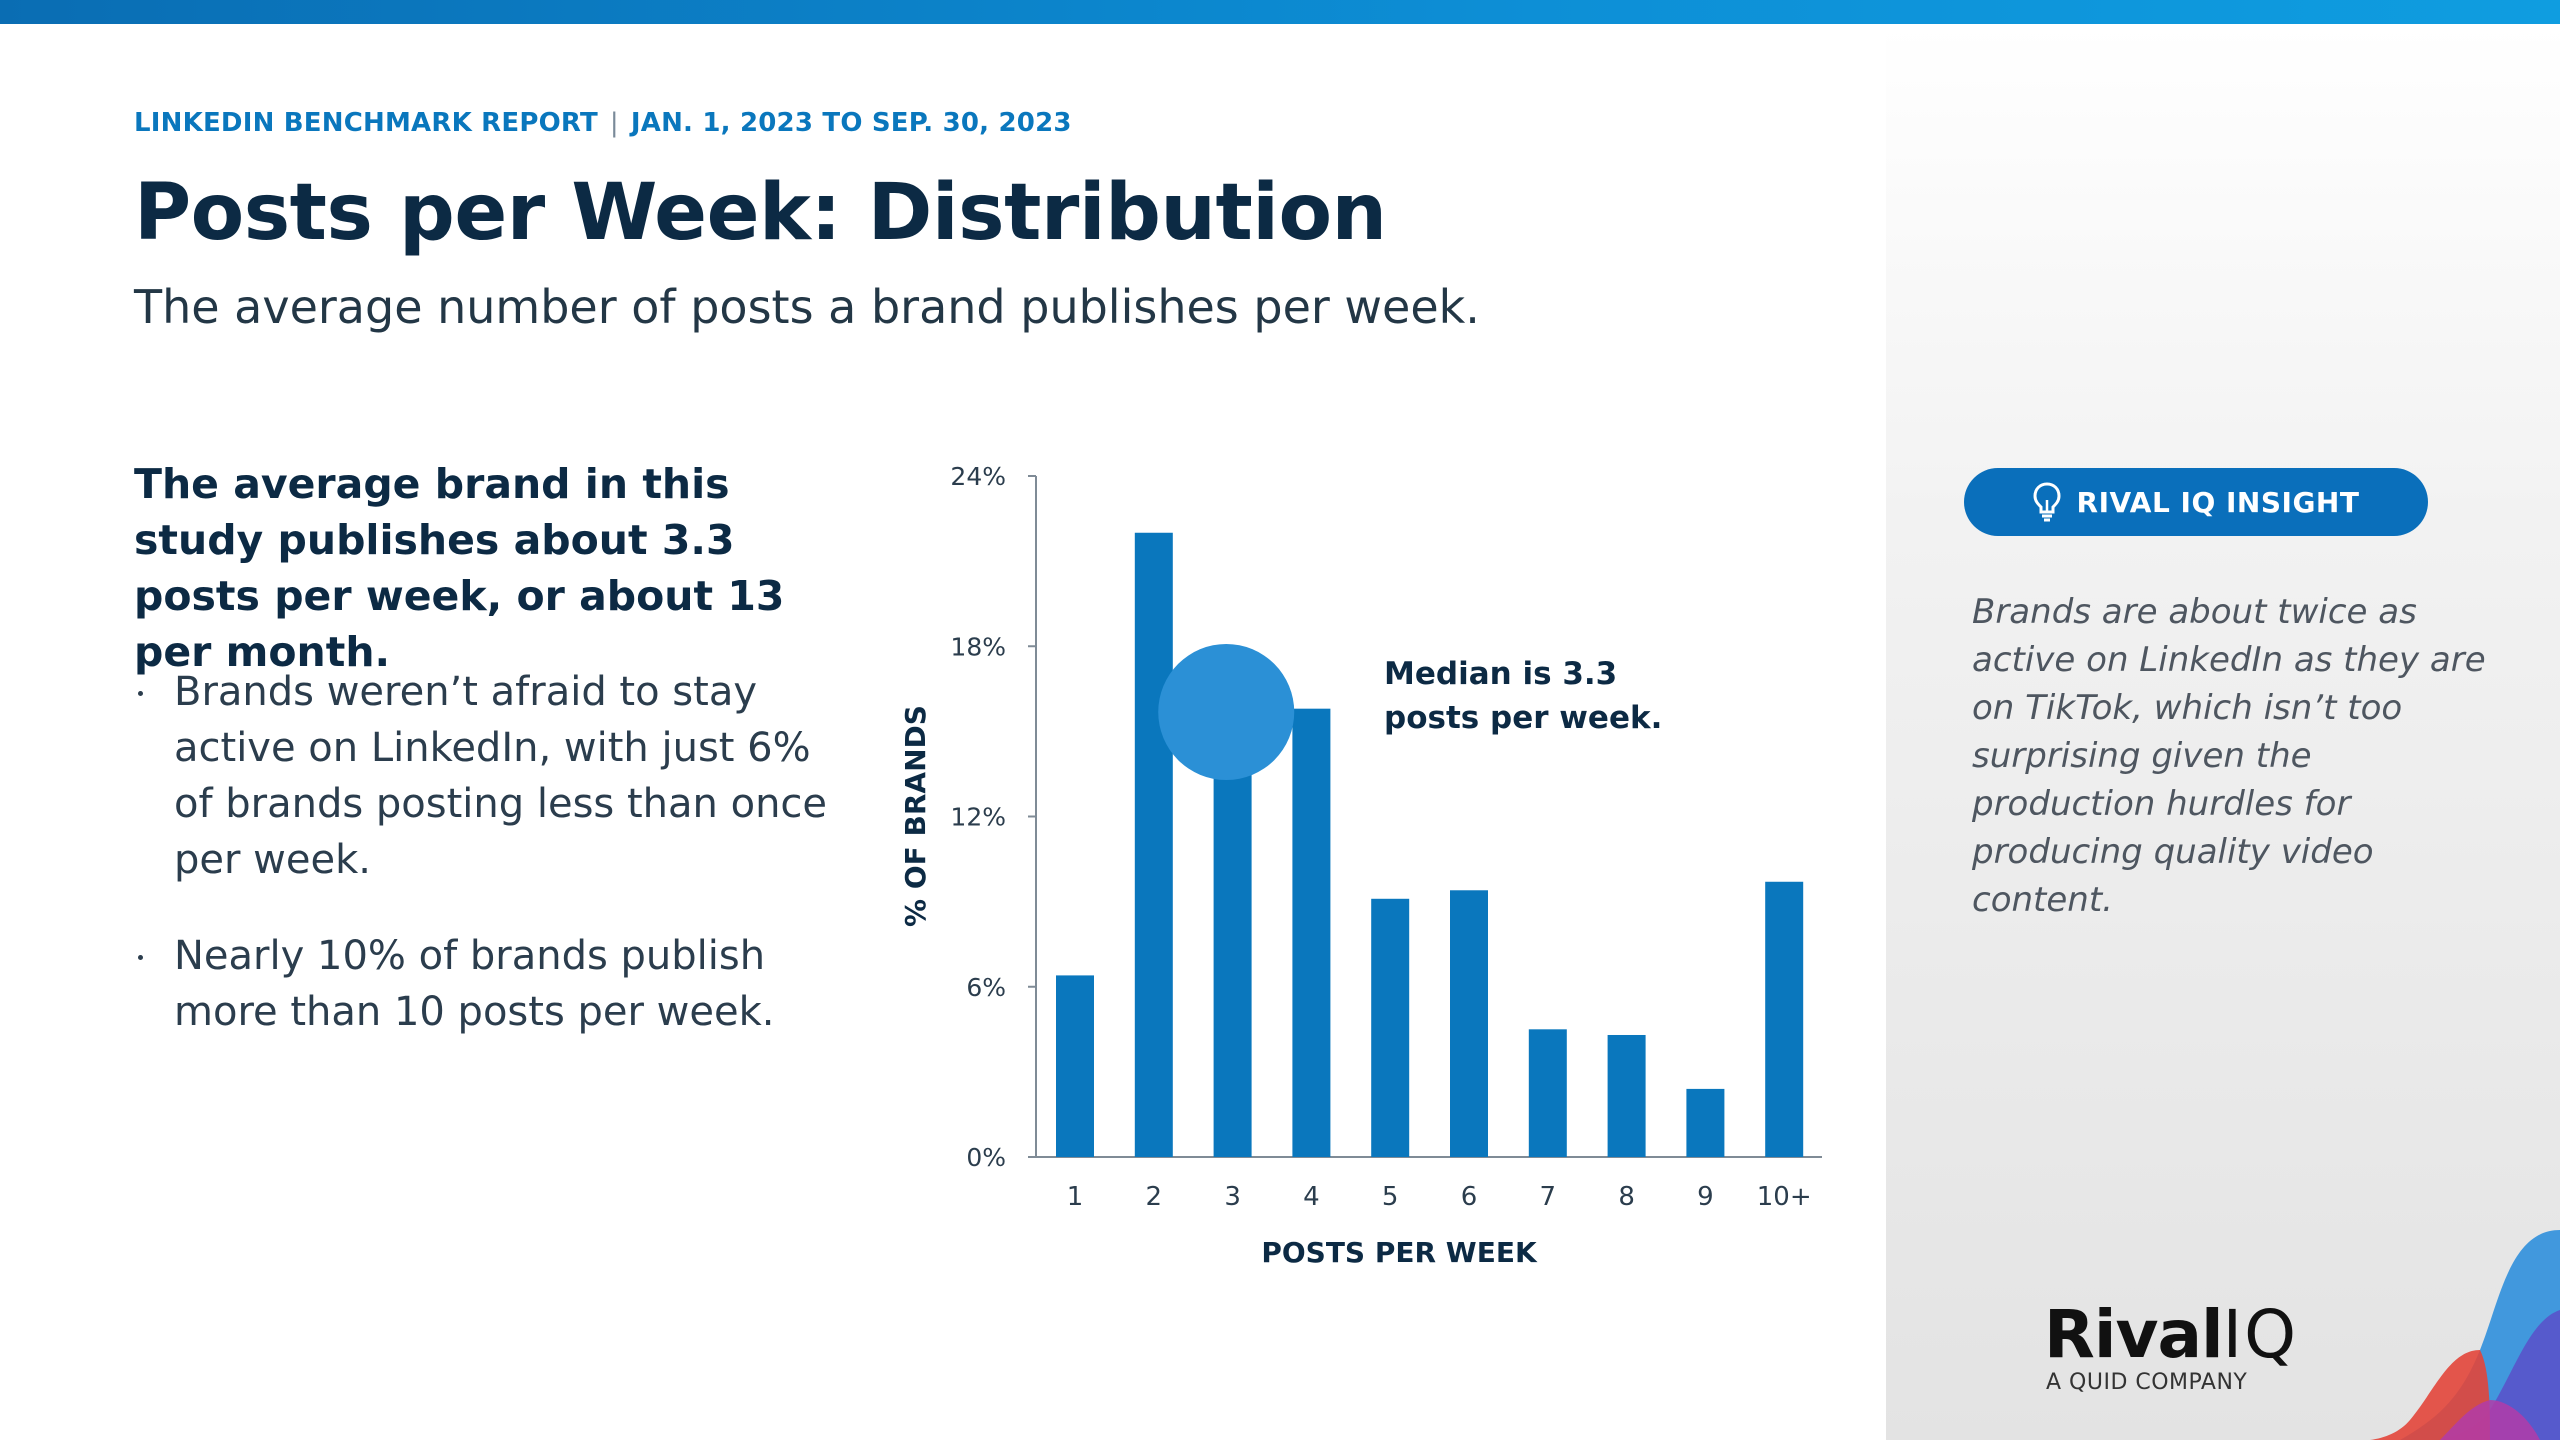 This screenshot has height=1440, width=2560. Describe the element at coordinates (978, 646) in the screenshot. I see `y-tick-label: 18%` at that location.